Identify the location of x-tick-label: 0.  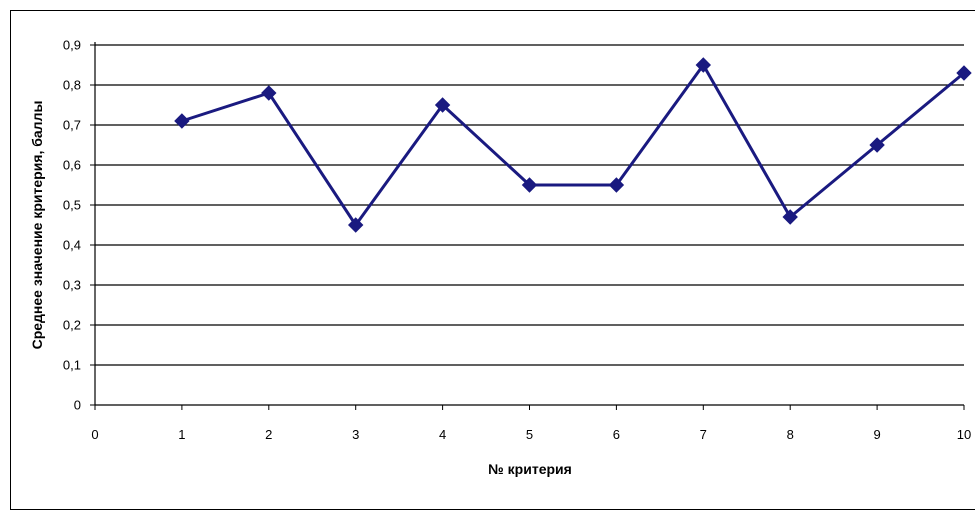
(94, 434).